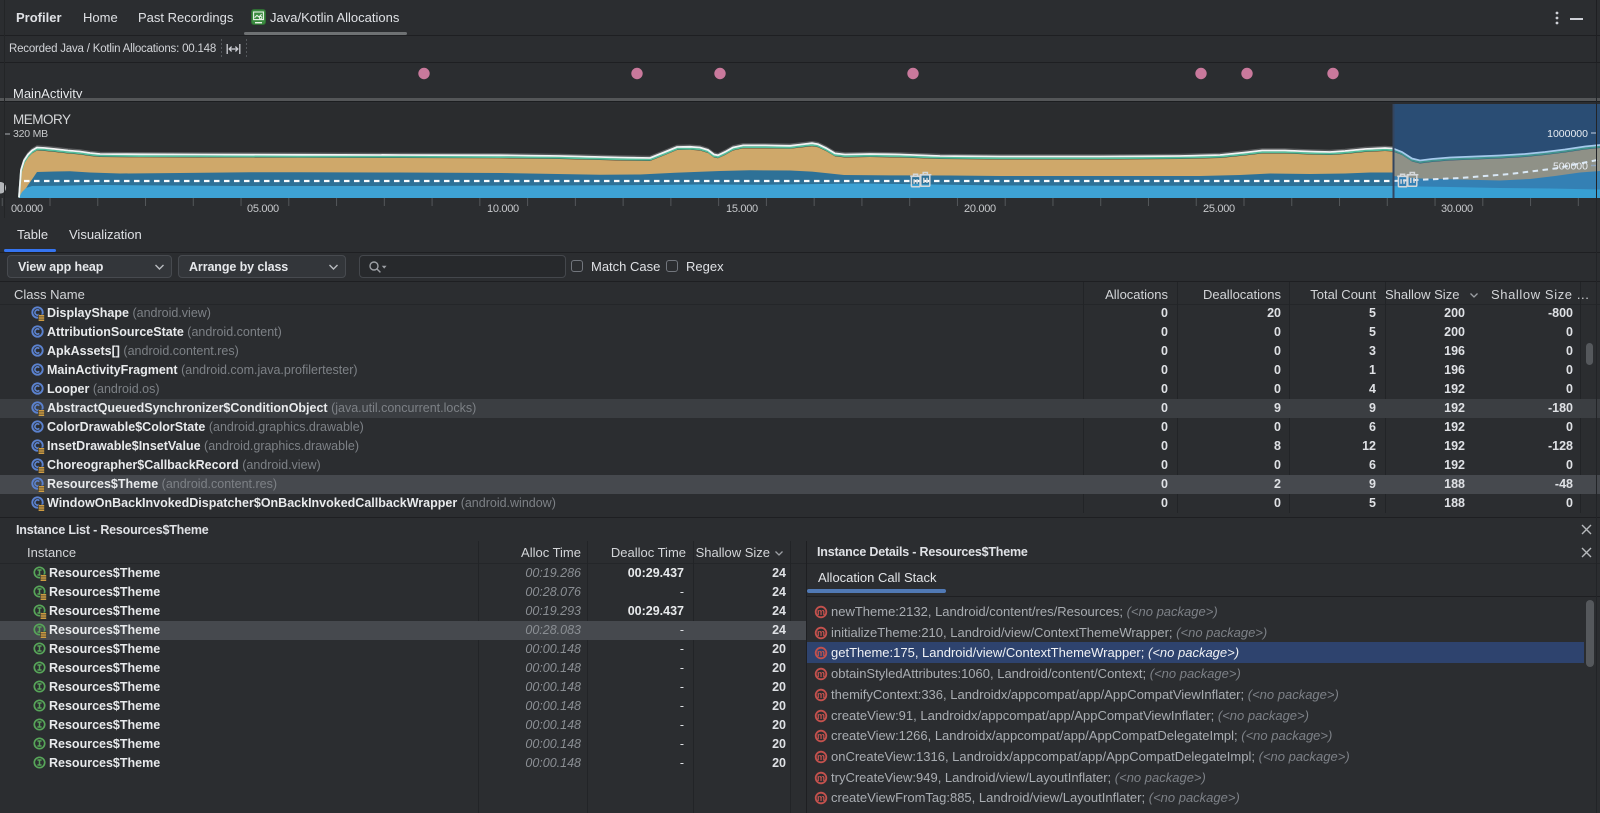 The width and height of the screenshot is (1600, 813). I want to click on svg-text: 500000, so click(1570, 167).